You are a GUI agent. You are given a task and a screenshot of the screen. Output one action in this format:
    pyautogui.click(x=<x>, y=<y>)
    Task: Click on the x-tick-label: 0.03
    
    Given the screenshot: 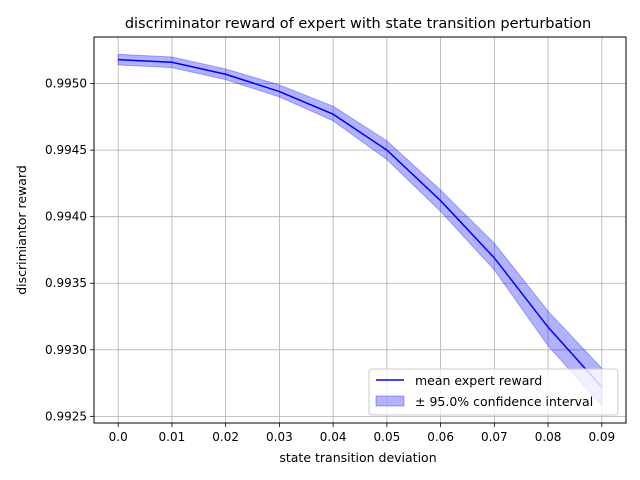 What is the action you would take?
    pyautogui.click(x=279, y=437)
    